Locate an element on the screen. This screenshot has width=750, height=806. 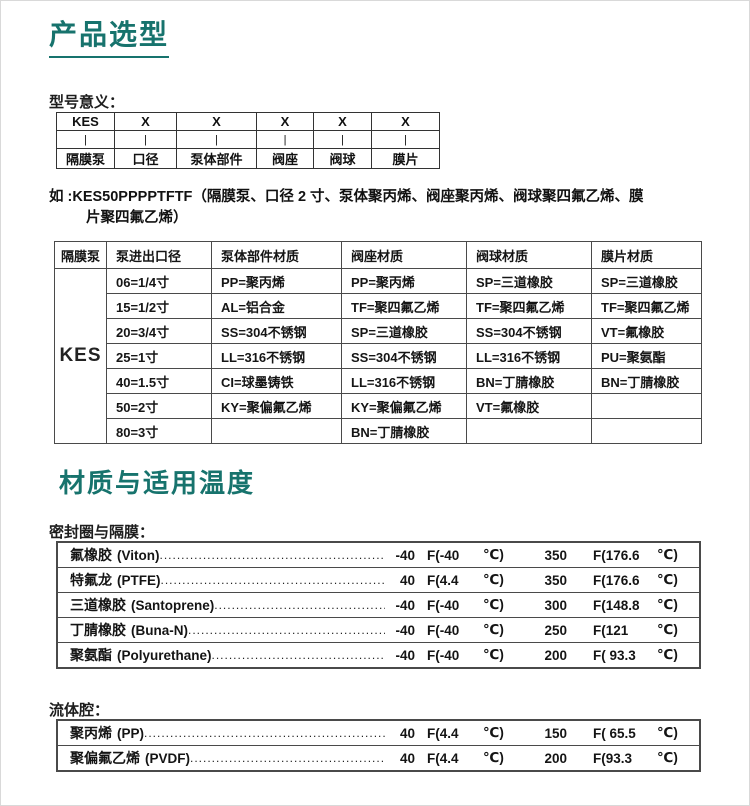
temp-values: -40 F(-40 ℃) 200 F( 93.3 ℃) is located at coordinates (536, 655).